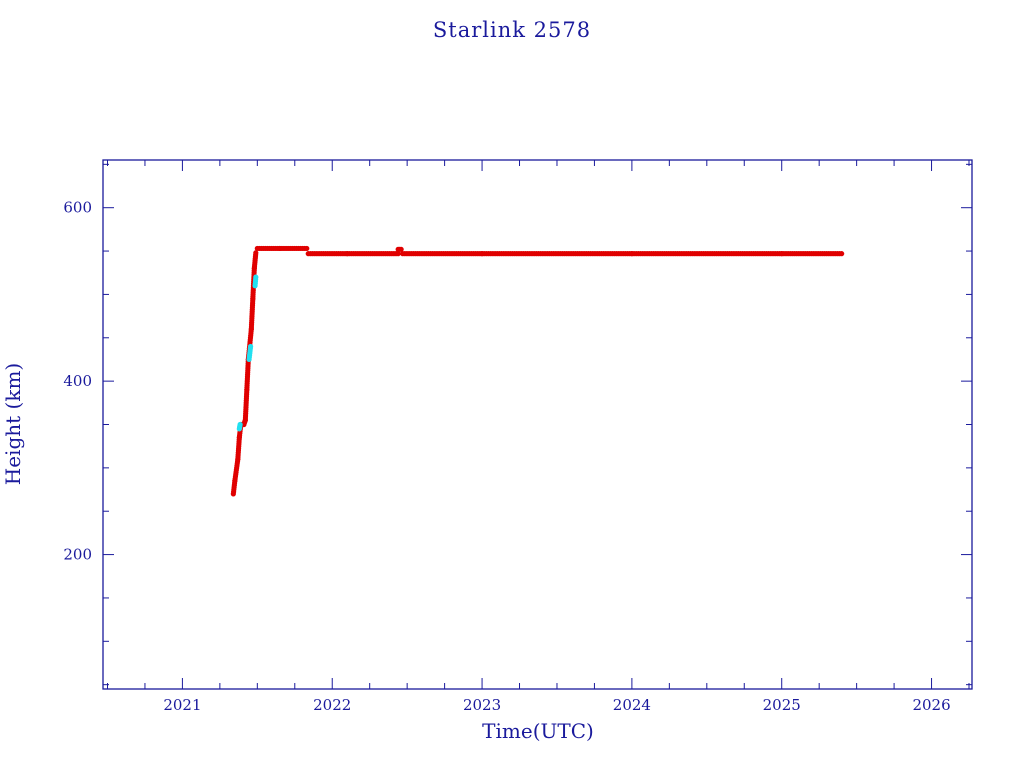  What do you see at coordinates (247, 353) in the screenshot?
I see `series-secondary-points` at bounding box center [247, 353].